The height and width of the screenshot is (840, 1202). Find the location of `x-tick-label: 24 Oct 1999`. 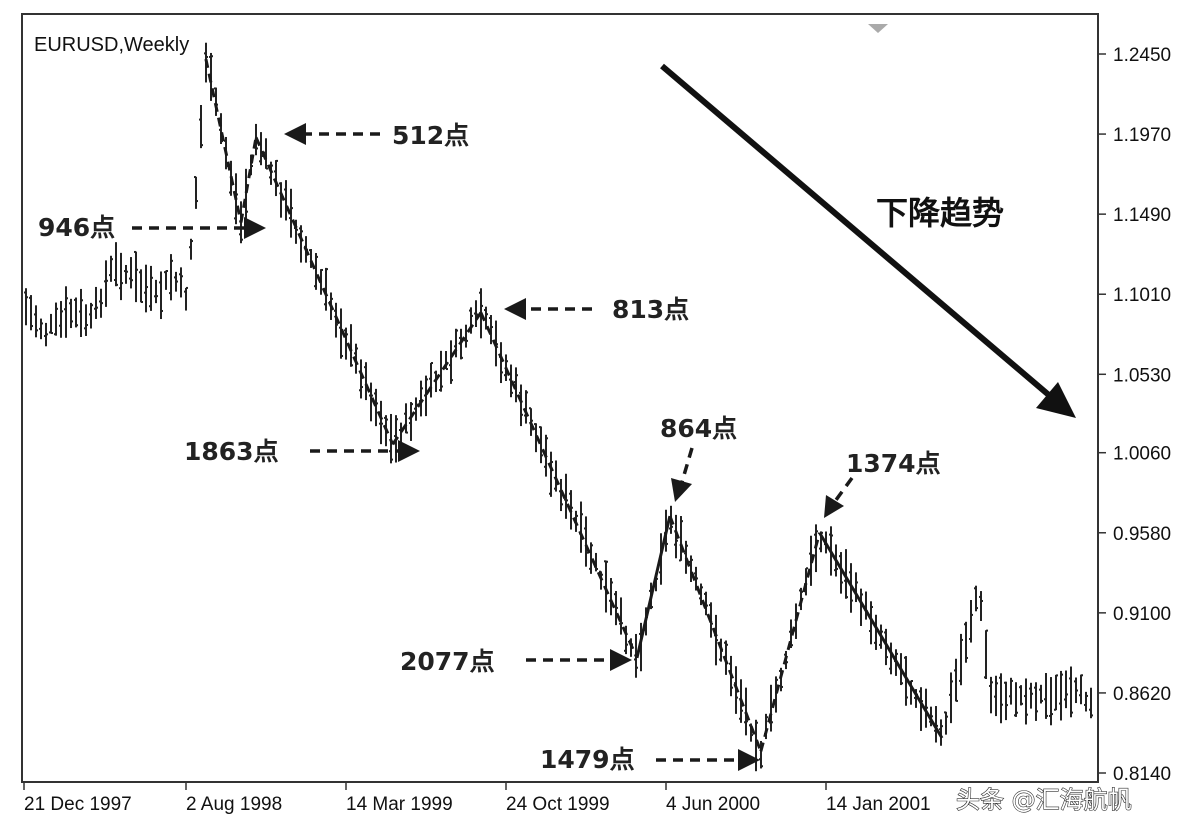

x-tick-label: 24 Oct 1999 is located at coordinates (558, 804).